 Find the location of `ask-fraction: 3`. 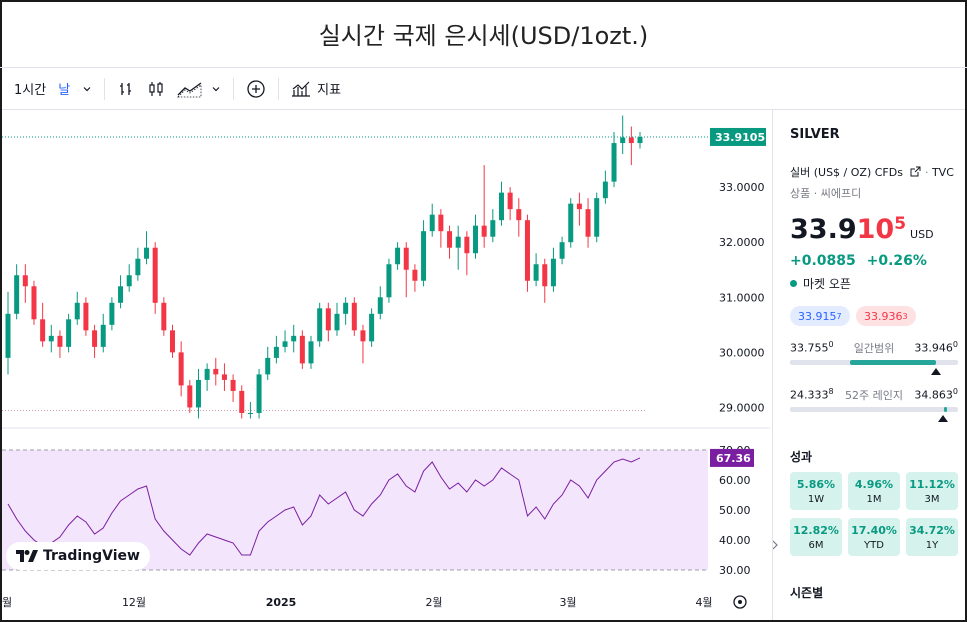

ask-fraction: 3 is located at coordinates (905, 316).